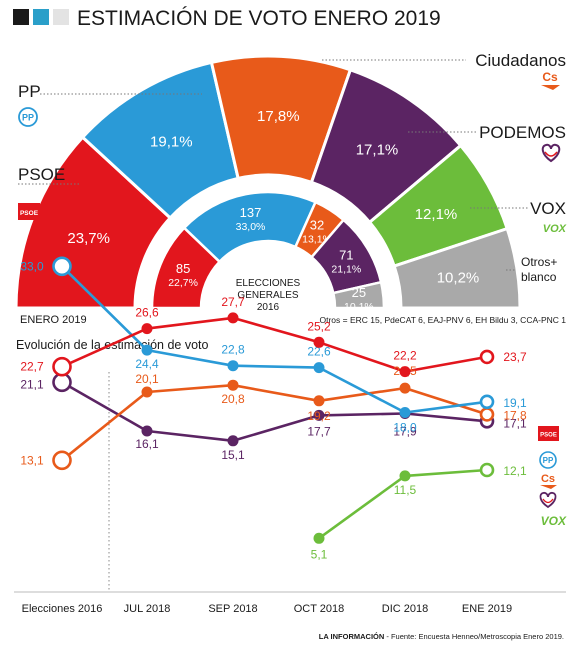 The height and width of the screenshot is (667, 580). I want to click on x-tick-elecciones-2016: Elecciones 2016, so click(62, 609).